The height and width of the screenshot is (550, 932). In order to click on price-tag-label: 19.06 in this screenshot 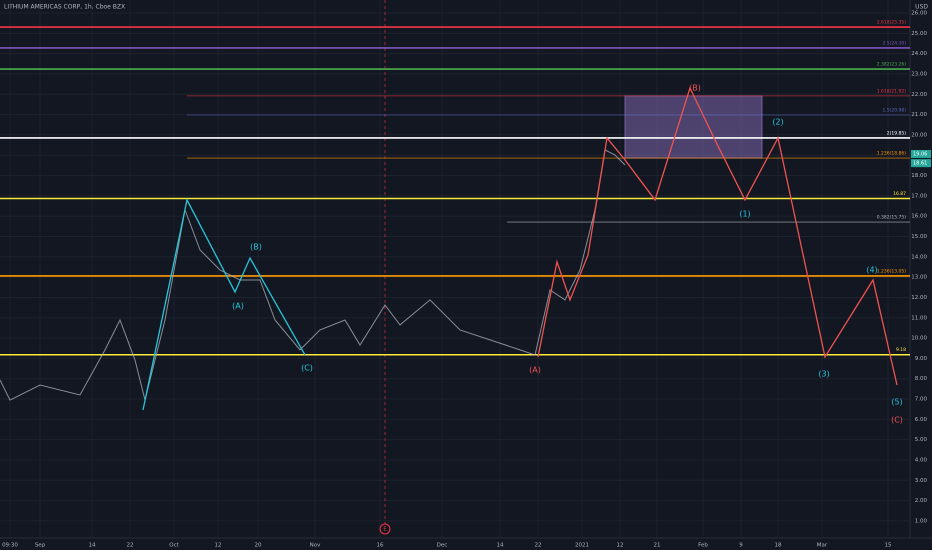, I will do `click(920, 155)`.